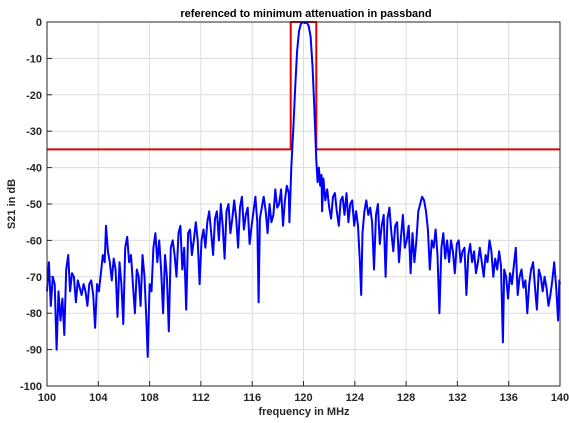 The height and width of the screenshot is (423, 569). What do you see at coordinates (304, 412) in the screenshot?
I see `x-axis-label: frequency in MHz` at bounding box center [304, 412].